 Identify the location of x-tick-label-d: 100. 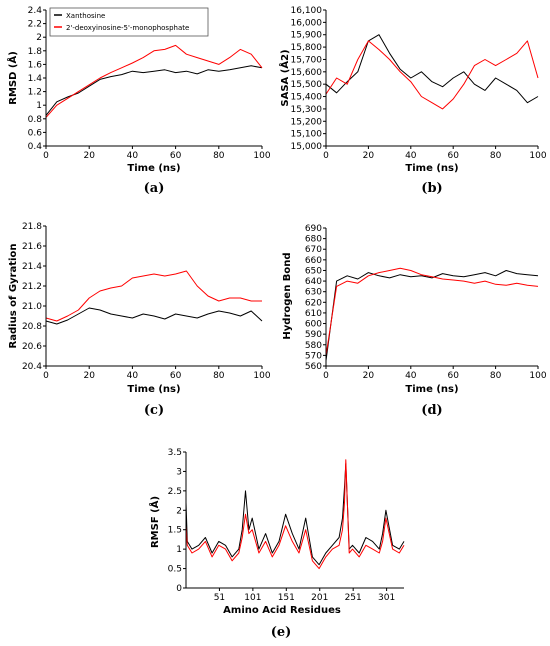
(537, 376).